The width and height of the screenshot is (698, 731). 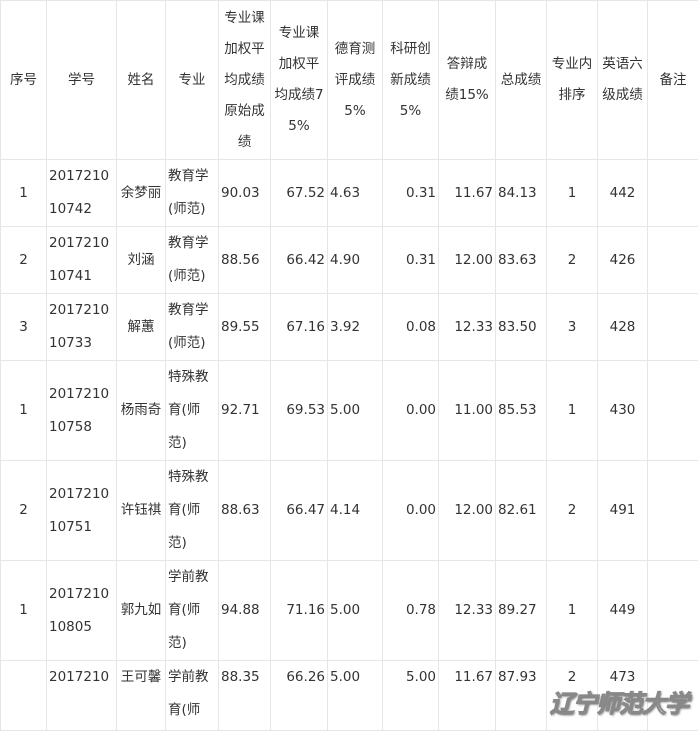 I want to click on table-cell: 郭九如, so click(x=141, y=611).